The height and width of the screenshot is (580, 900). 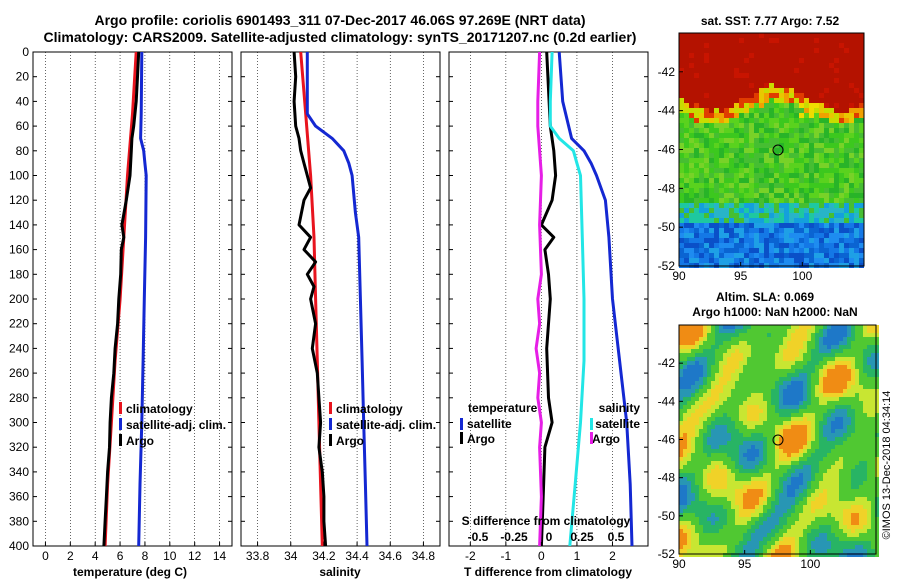 I want to click on salinity-series, so click(x=330, y=299).